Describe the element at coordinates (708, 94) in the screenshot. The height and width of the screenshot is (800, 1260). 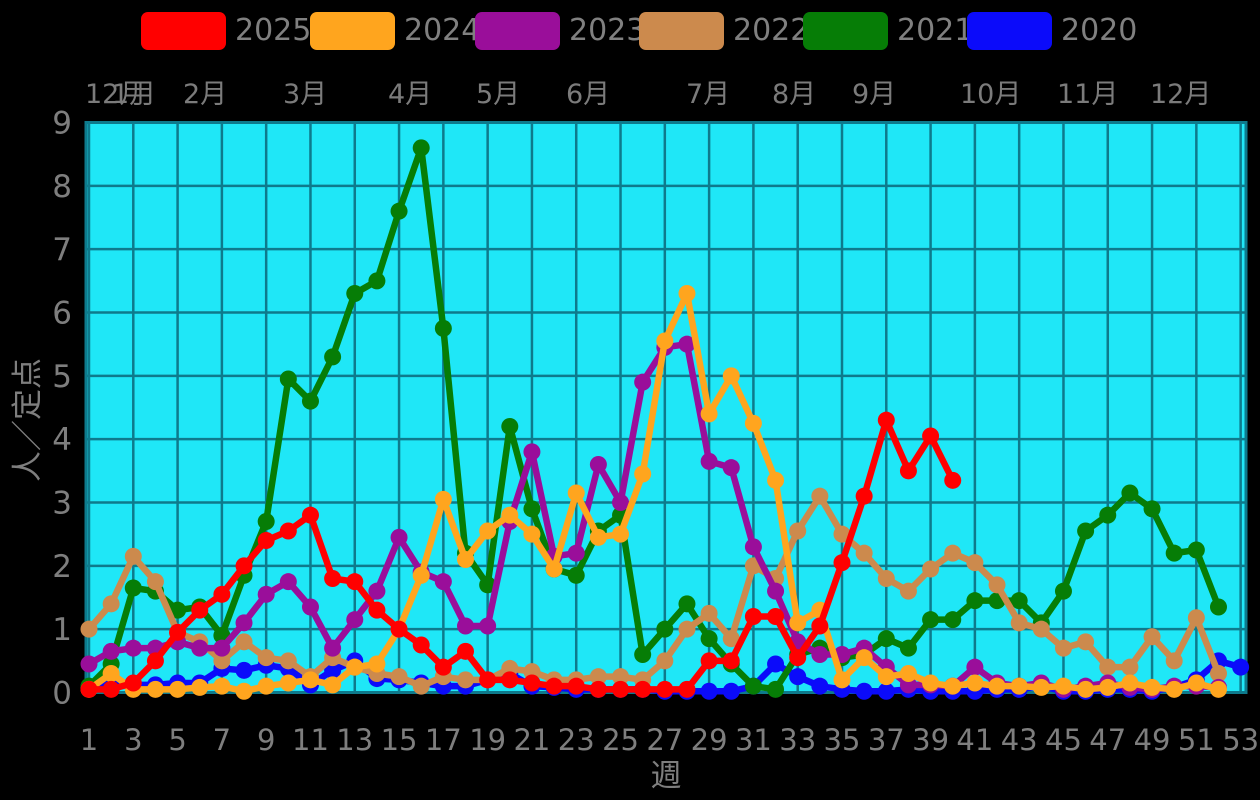
I see `month-label-7月: 7月` at that location.